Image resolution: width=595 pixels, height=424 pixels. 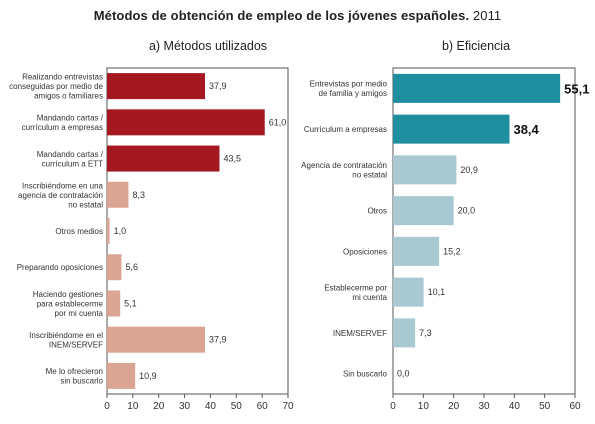 I want to click on data-label: 10,1, so click(x=437, y=292).